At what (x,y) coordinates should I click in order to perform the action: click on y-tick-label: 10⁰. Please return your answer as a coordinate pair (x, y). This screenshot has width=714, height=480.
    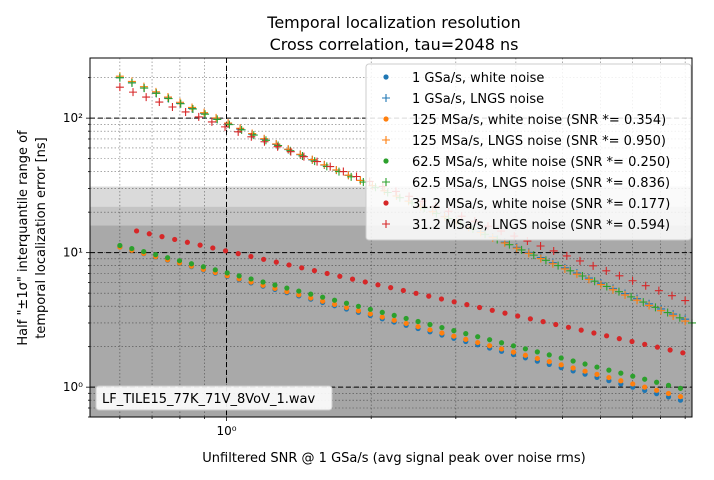
    Looking at the image, I should click on (73, 387).